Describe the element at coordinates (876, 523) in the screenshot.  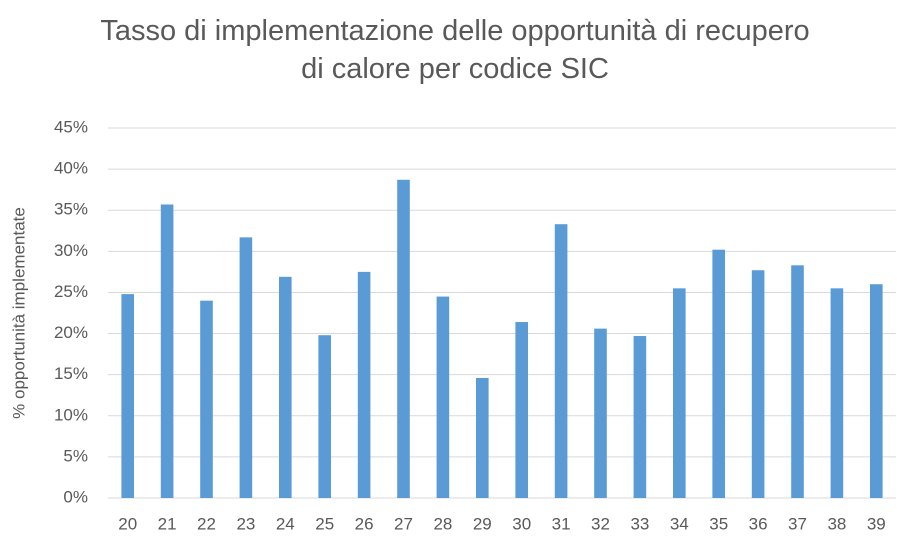
I see `x-tick-label: 39` at that location.